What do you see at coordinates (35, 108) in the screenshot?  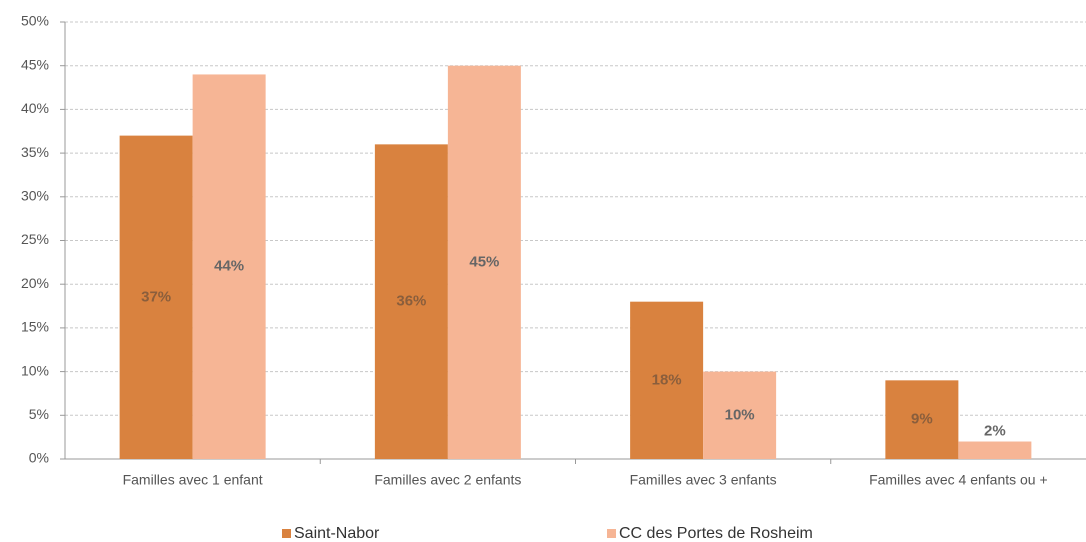 I see `y-tick-label: 40%` at bounding box center [35, 108].